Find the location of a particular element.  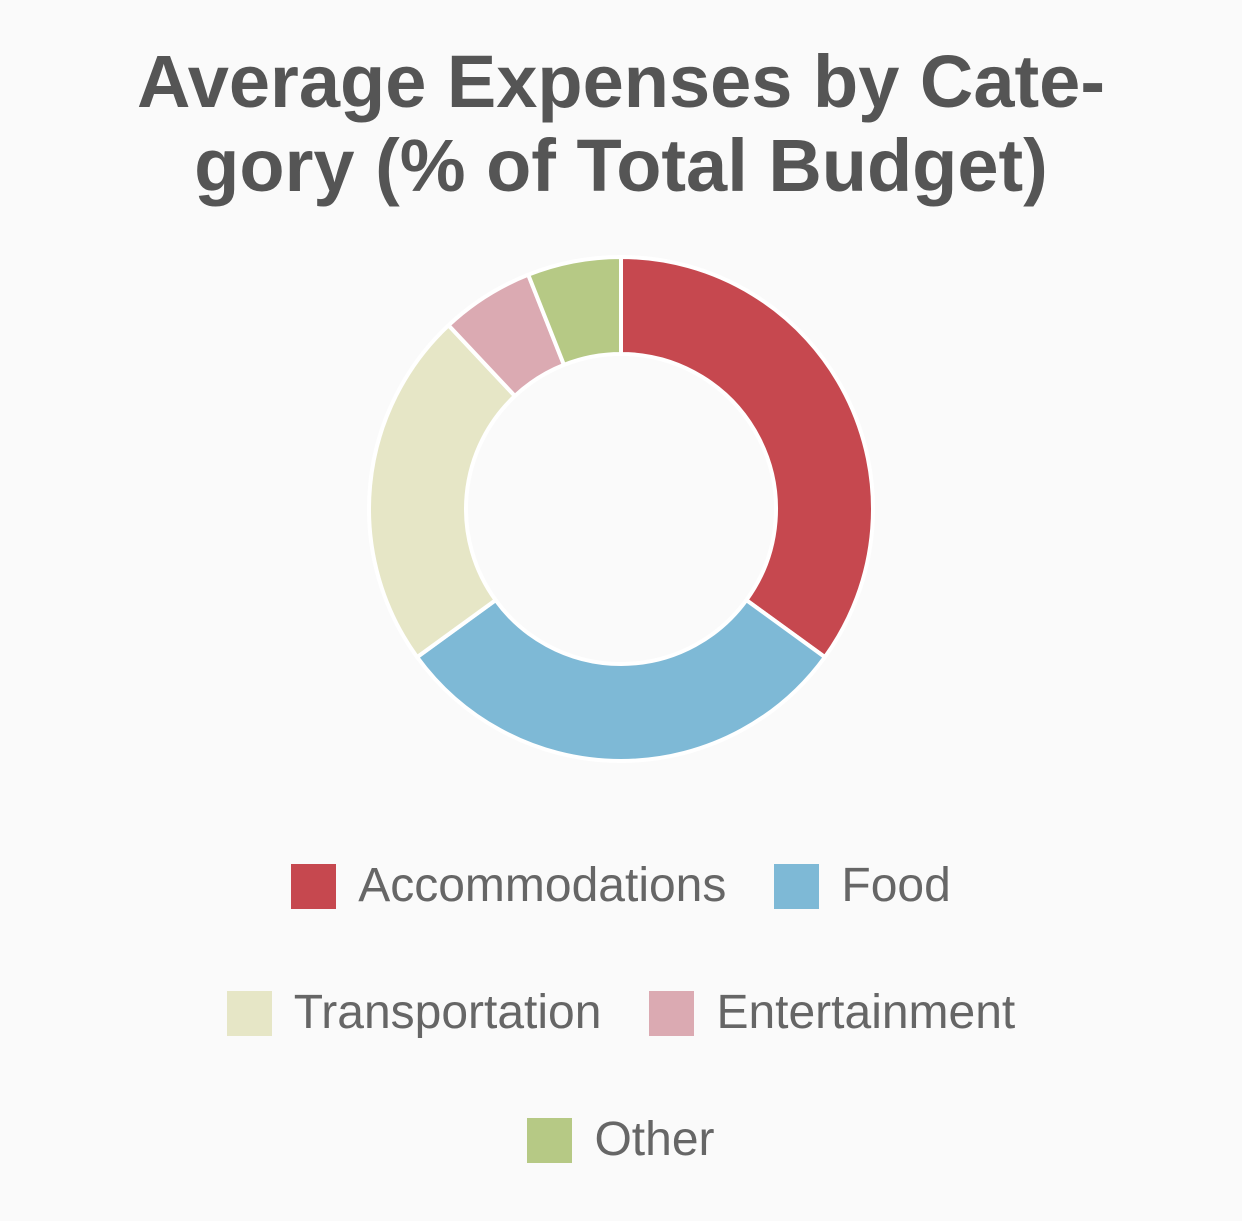

legend-item-food: Food is located at coordinates (862, 886).